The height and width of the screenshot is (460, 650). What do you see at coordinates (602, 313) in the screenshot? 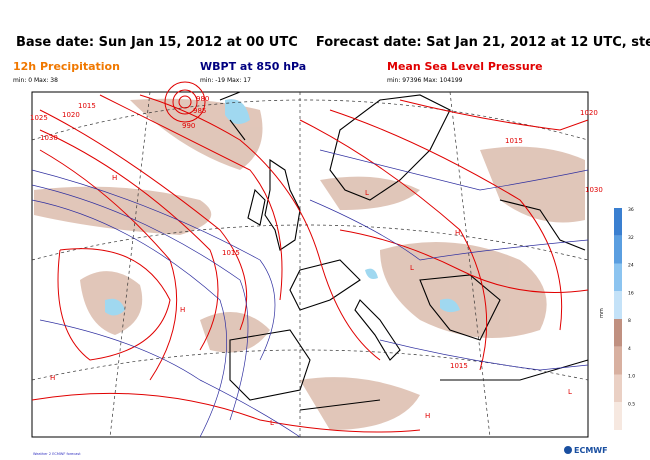
I see `colorbar-unit: mm` at bounding box center [602, 313].